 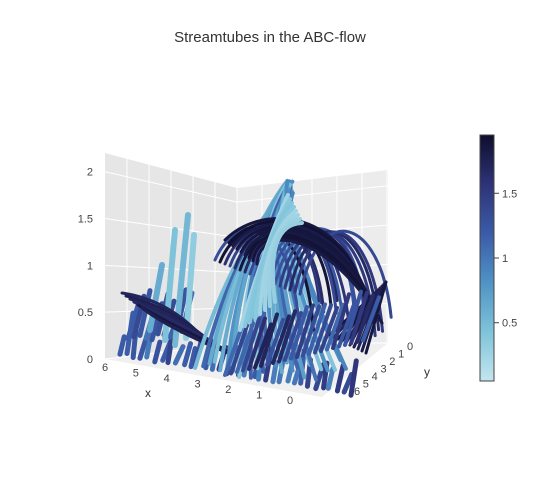 What do you see at coordinates (383, 370) in the screenshot?
I see `y-tick-label: 3` at bounding box center [383, 370].